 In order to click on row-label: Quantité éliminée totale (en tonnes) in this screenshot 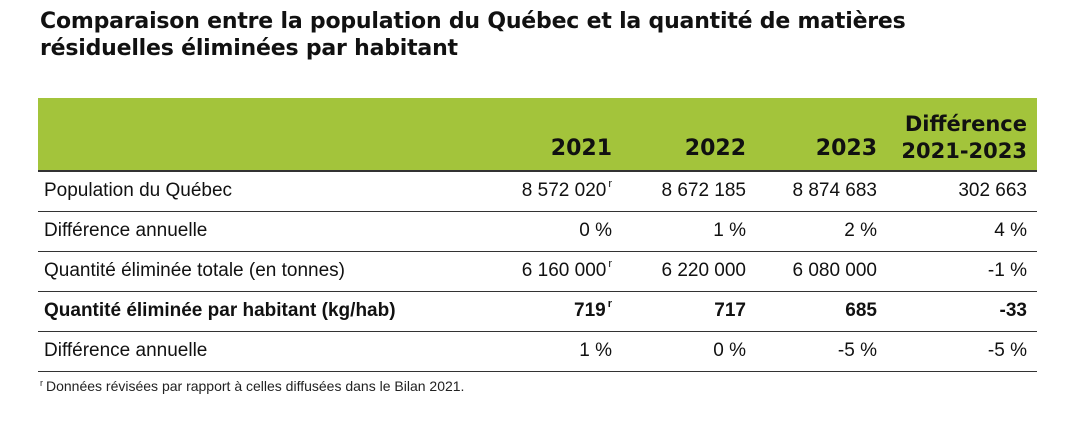, I will do `click(195, 270)`.